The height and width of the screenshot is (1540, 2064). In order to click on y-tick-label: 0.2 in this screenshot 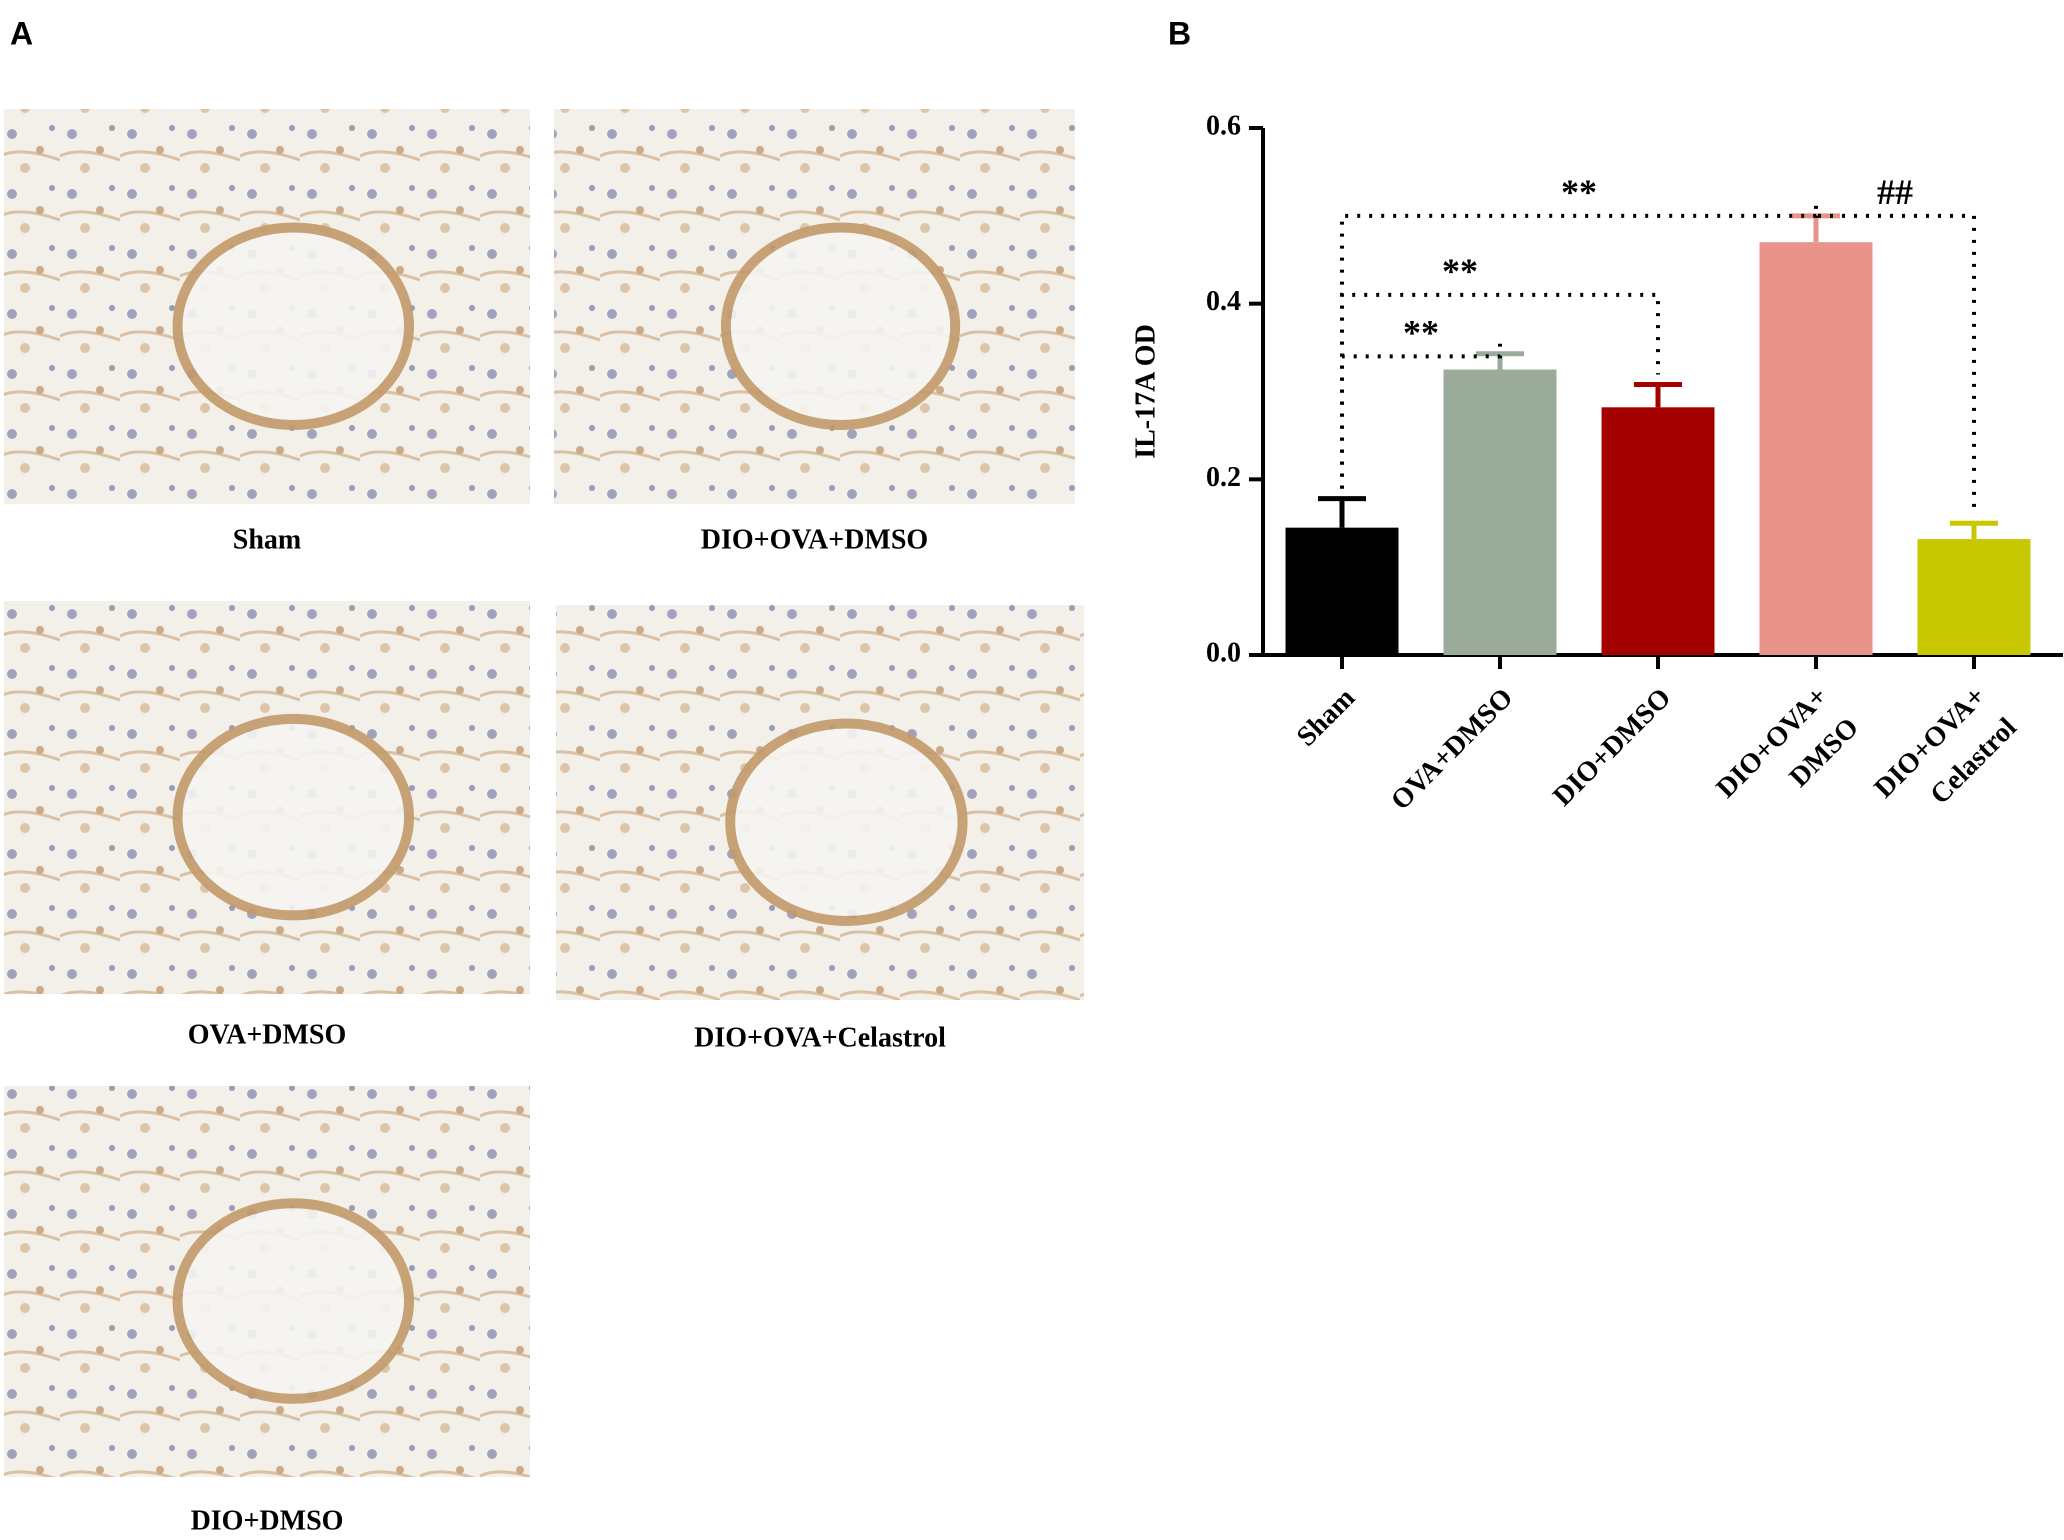, I will do `click(1223, 477)`.